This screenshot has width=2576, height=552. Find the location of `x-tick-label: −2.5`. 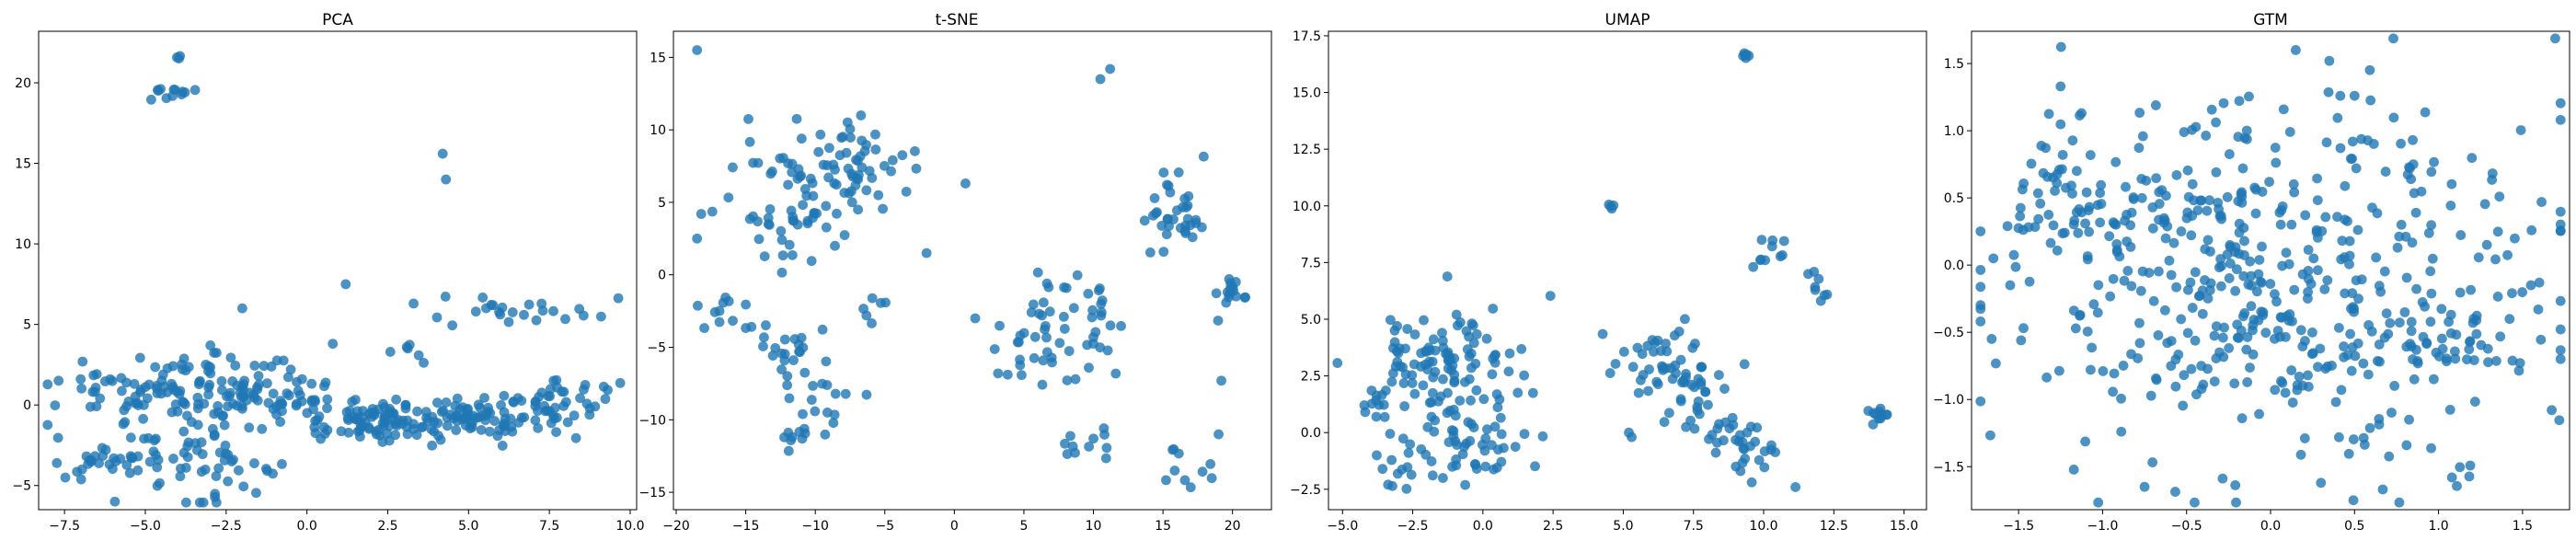

x-tick-label: −2.5 is located at coordinates (226, 526).